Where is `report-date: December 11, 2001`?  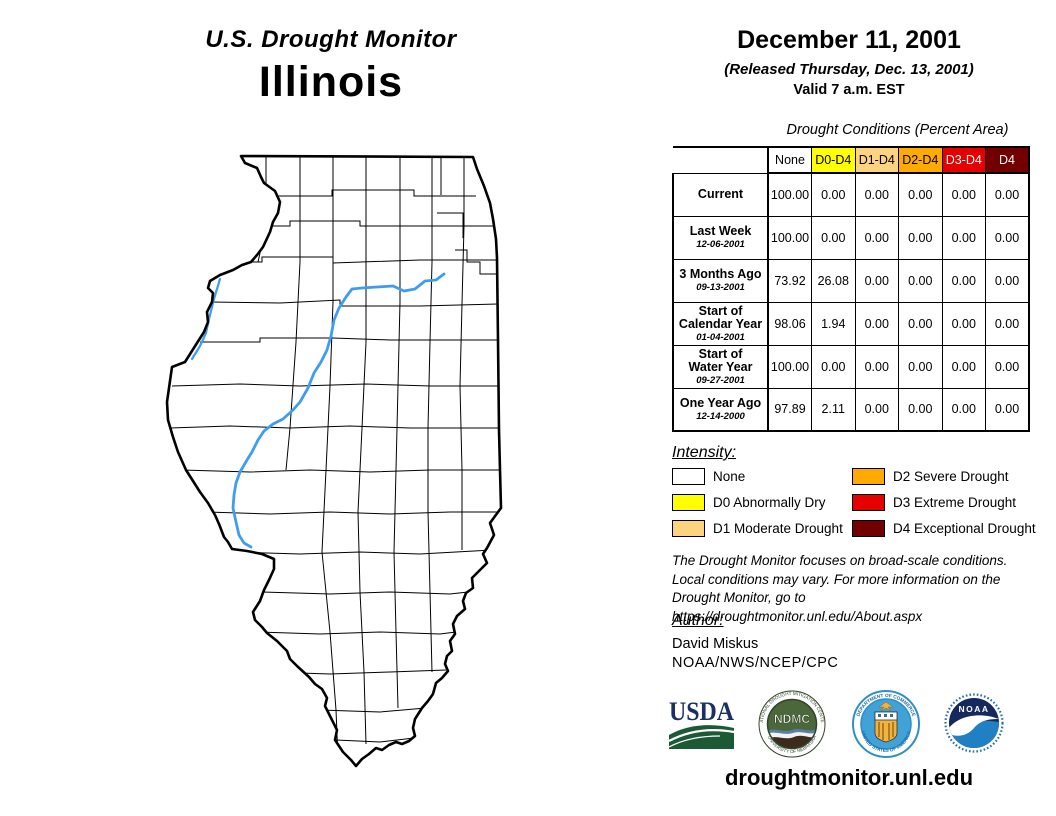 report-date: December 11, 2001 is located at coordinates (849, 40).